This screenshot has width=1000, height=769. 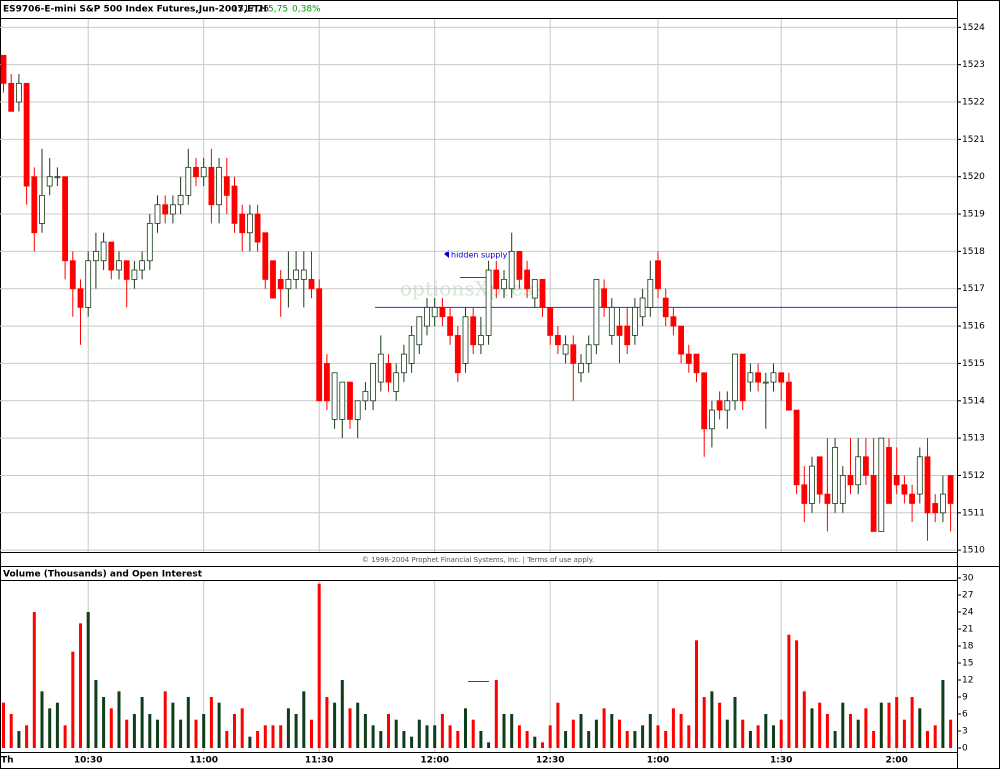 I want to click on y-tick-label: 1515, so click(x=973, y=364).